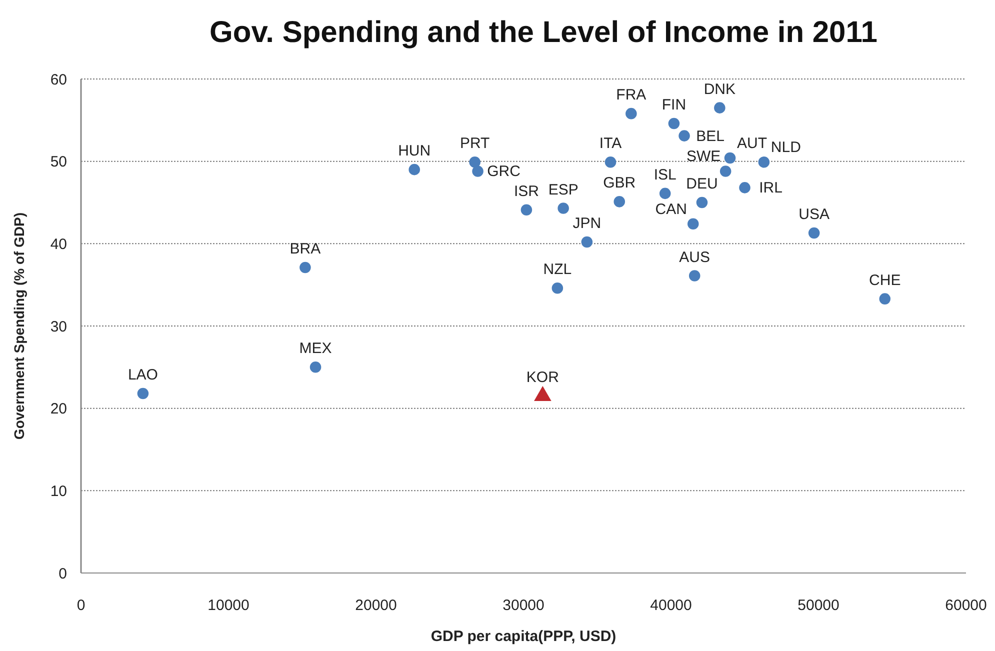 The image size is (995, 651). I want to click on y-tick-label: 0, so click(62, 573).